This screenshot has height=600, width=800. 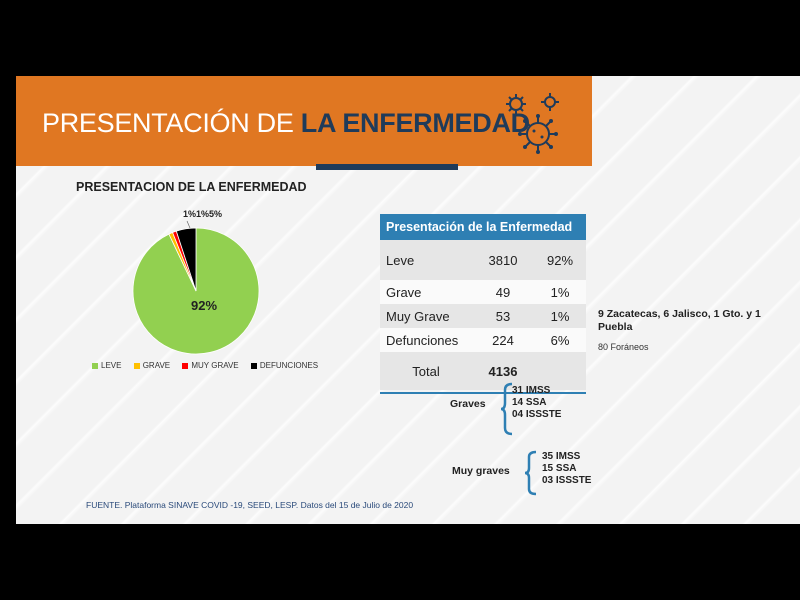 I want to click on row-label: Muy Grave, so click(x=426, y=316).